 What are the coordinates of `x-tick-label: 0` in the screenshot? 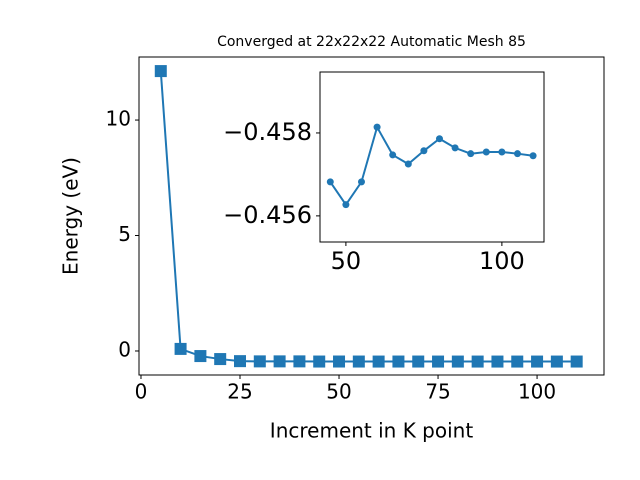 It's located at (141, 392).